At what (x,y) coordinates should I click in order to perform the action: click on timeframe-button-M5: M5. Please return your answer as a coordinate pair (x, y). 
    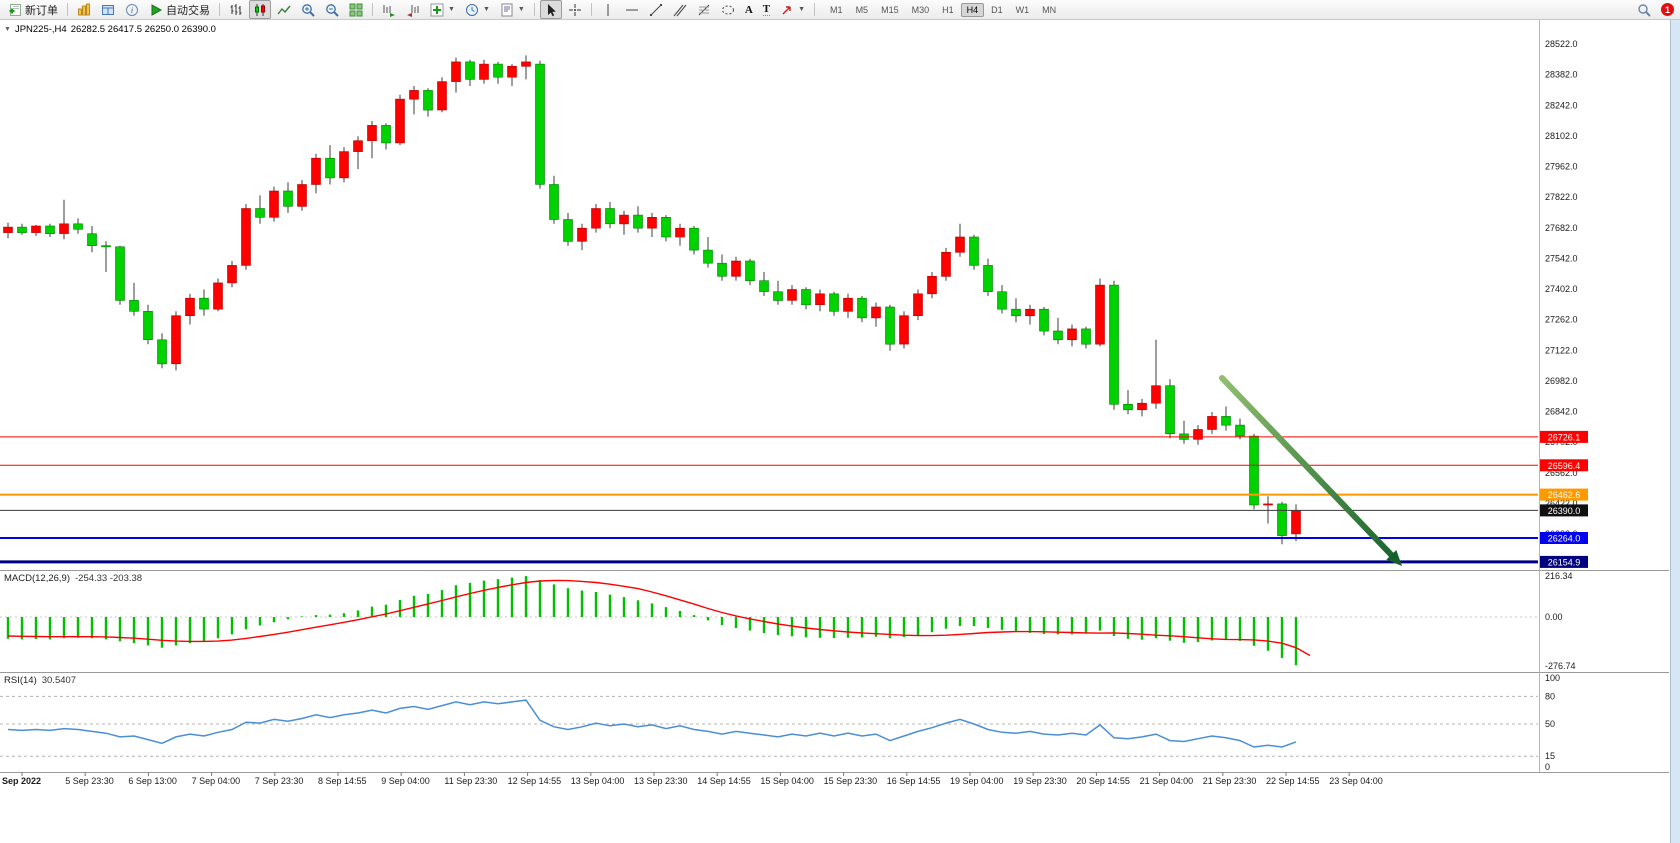
    Looking at the image, I should click on (862, 9).